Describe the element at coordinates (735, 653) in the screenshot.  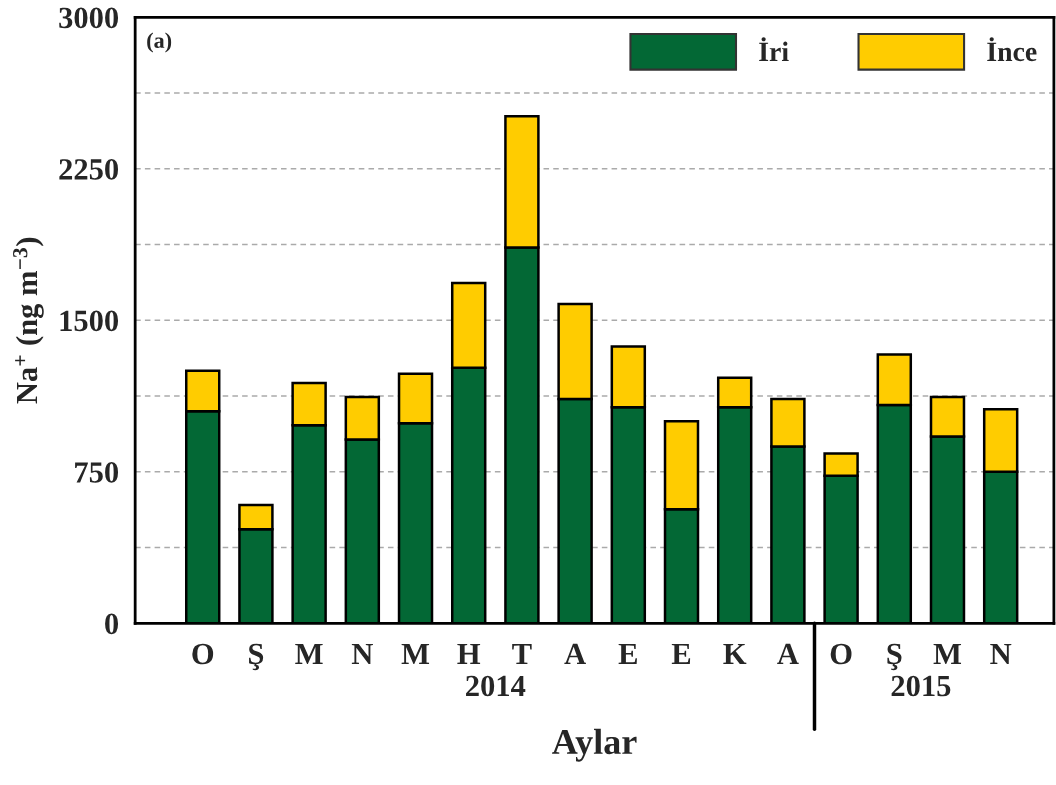
I see `x-tick-label: K` at that location.